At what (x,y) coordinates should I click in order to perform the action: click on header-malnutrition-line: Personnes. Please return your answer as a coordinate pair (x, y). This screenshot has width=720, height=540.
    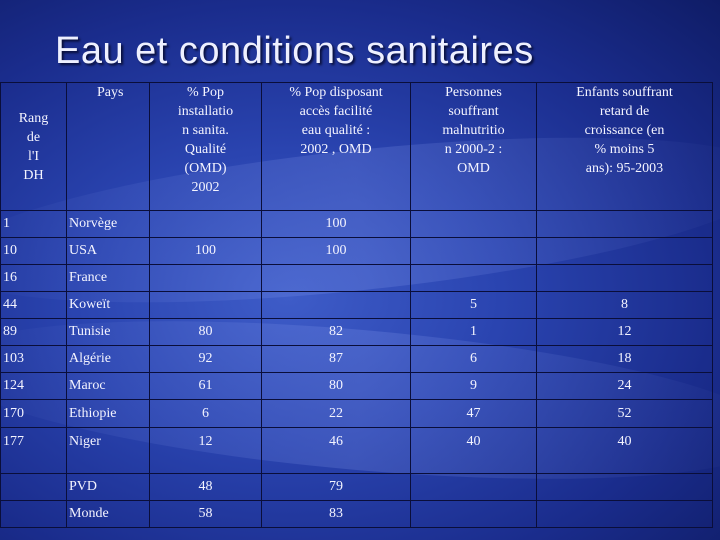
    Looking at the image, I should click on (473, 92).